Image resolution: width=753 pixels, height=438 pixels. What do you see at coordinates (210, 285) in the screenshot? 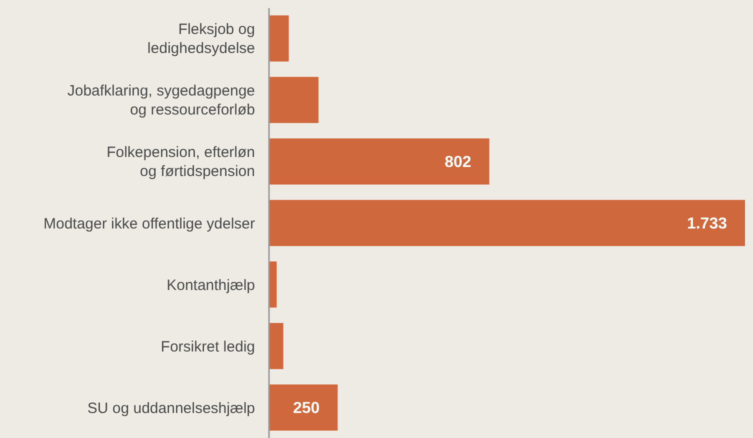
I see `y-tick-label: Kontanthjælp` at bounding box center [210, 285].